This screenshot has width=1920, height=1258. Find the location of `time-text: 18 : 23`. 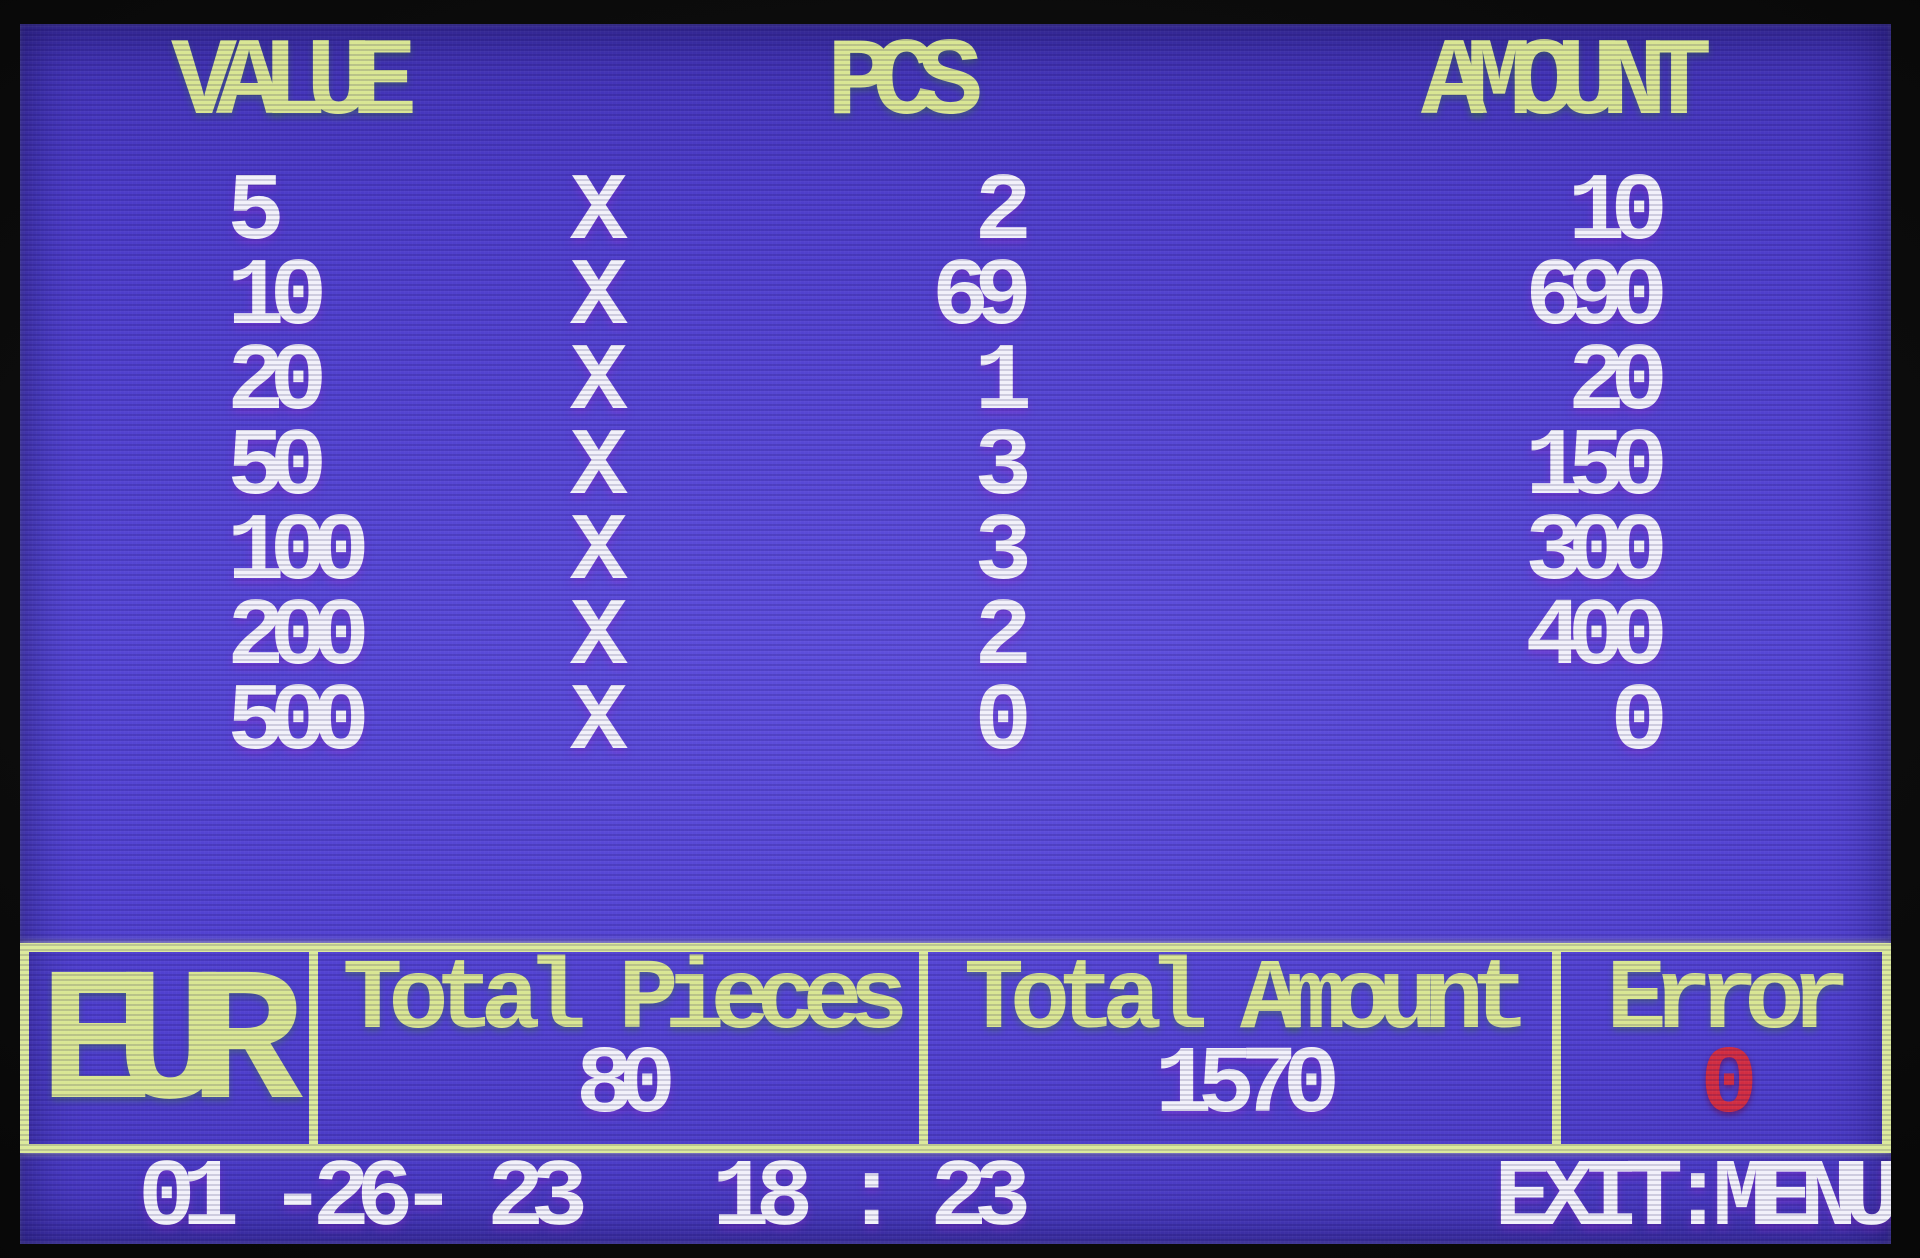

time-text: 18 : 23 is located at coordinates (871, 1194).